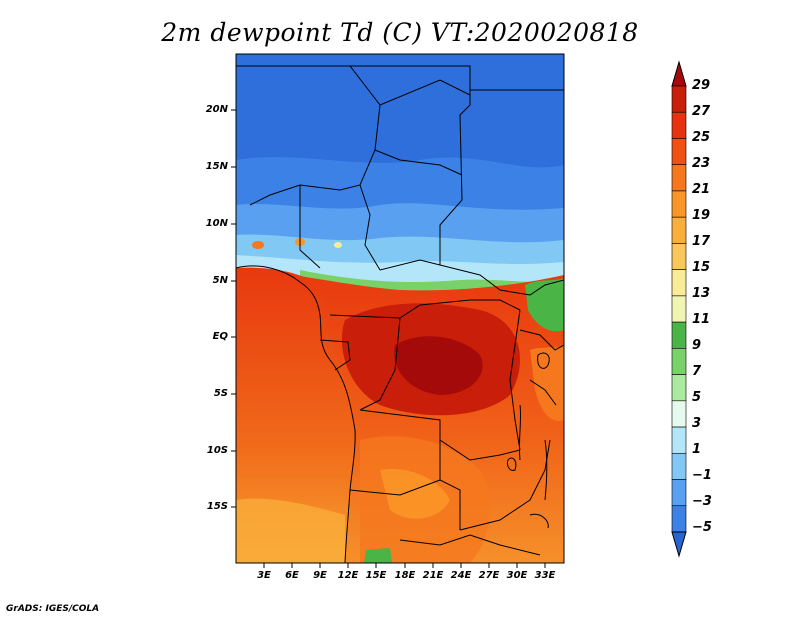 The height and width of the screenshot is (618, 800). Describe the element at coordinates (701, 215) in the screenshot. I see `colorbar-label: 19` at that location.